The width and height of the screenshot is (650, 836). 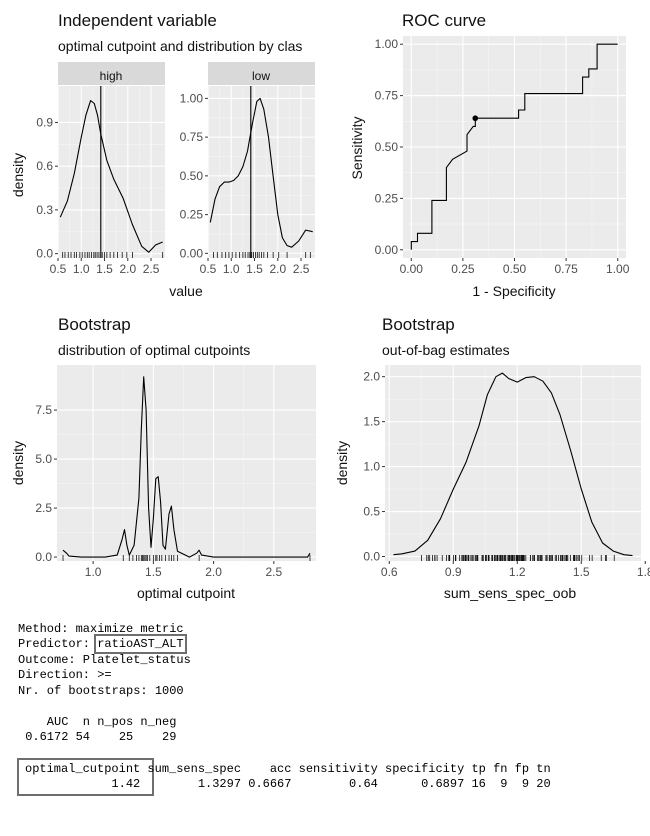 I want to click on console-direction: Direction: >=, so click(x=65, y=675).